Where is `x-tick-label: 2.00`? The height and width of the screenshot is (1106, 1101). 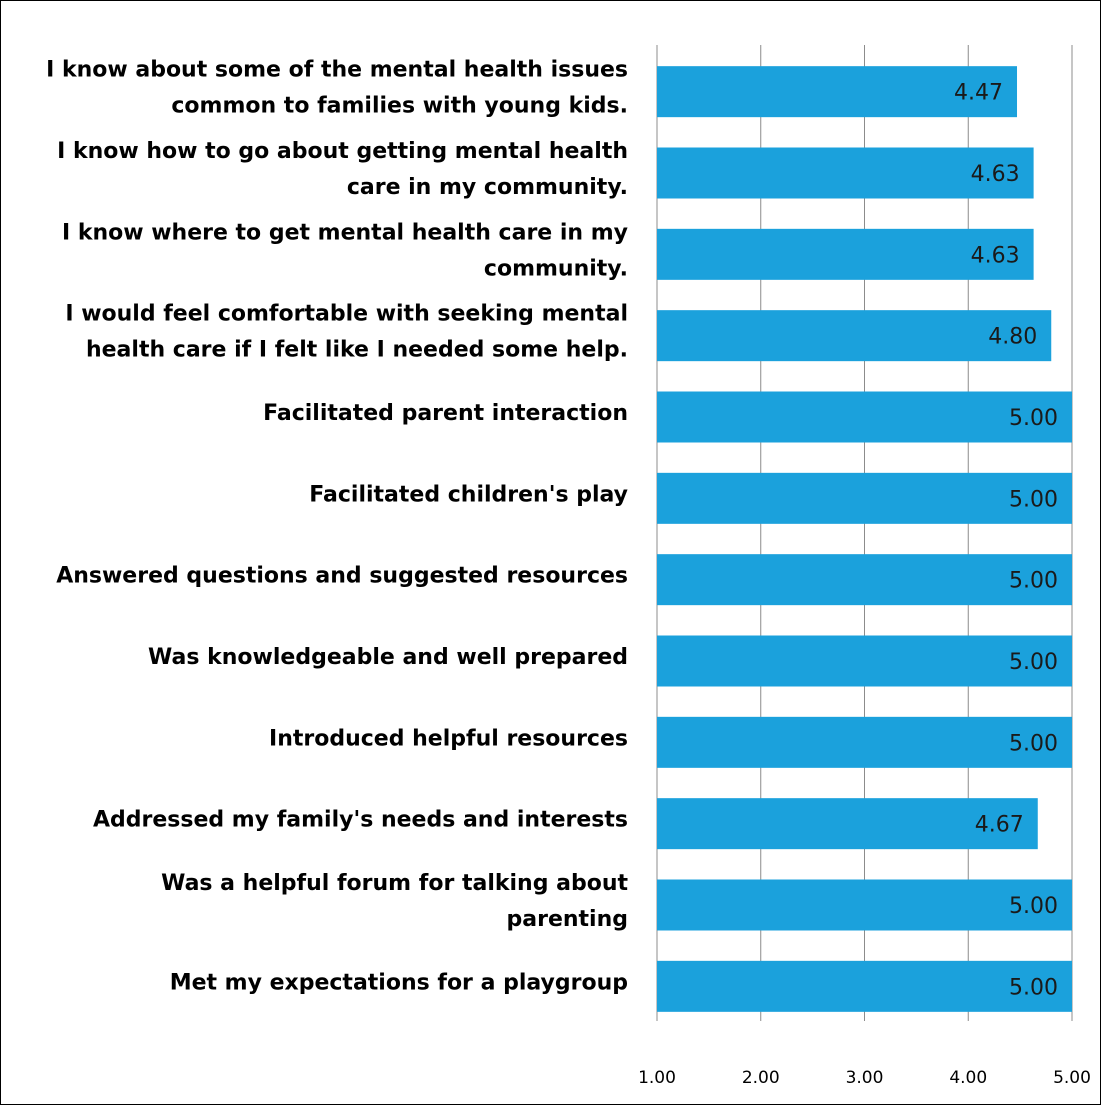
x-tick-label: 2.00 is located at coordinates (761, 1078).